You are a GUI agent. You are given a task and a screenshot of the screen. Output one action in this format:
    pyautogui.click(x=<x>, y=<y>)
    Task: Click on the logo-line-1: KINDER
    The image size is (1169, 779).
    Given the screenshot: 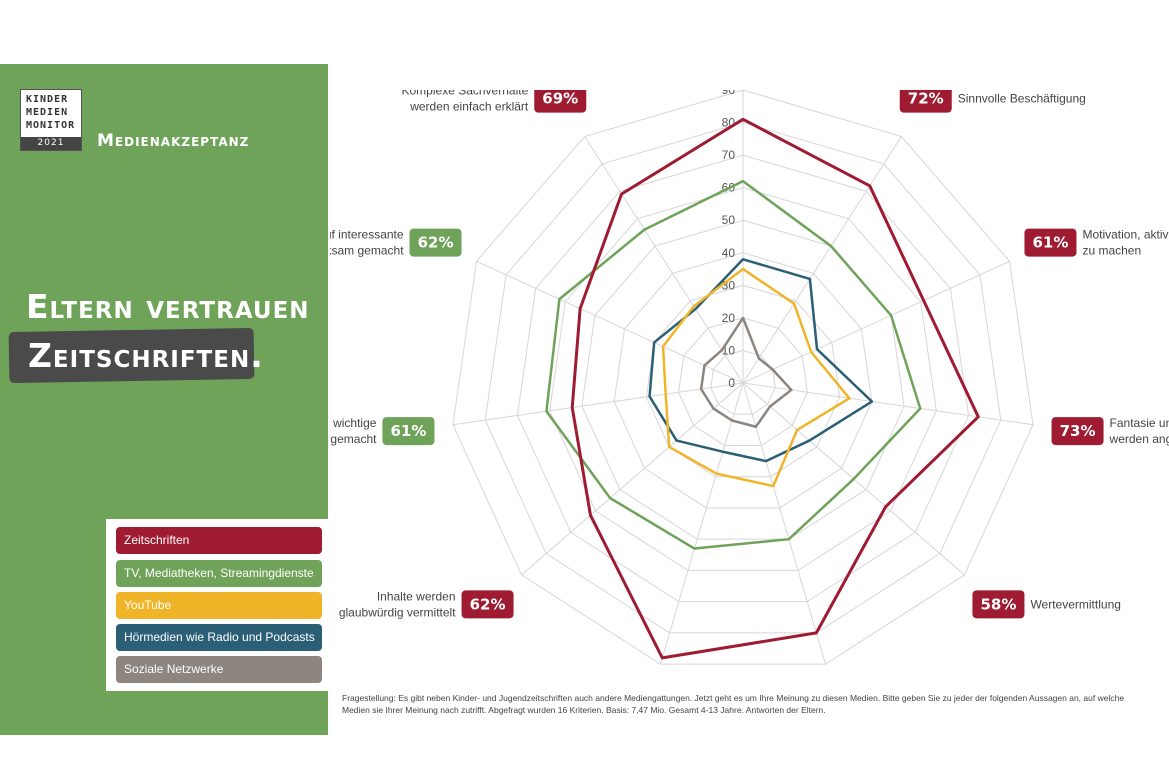 What is the action you would take?
    pyautogui.click(x=47, y=99)
    